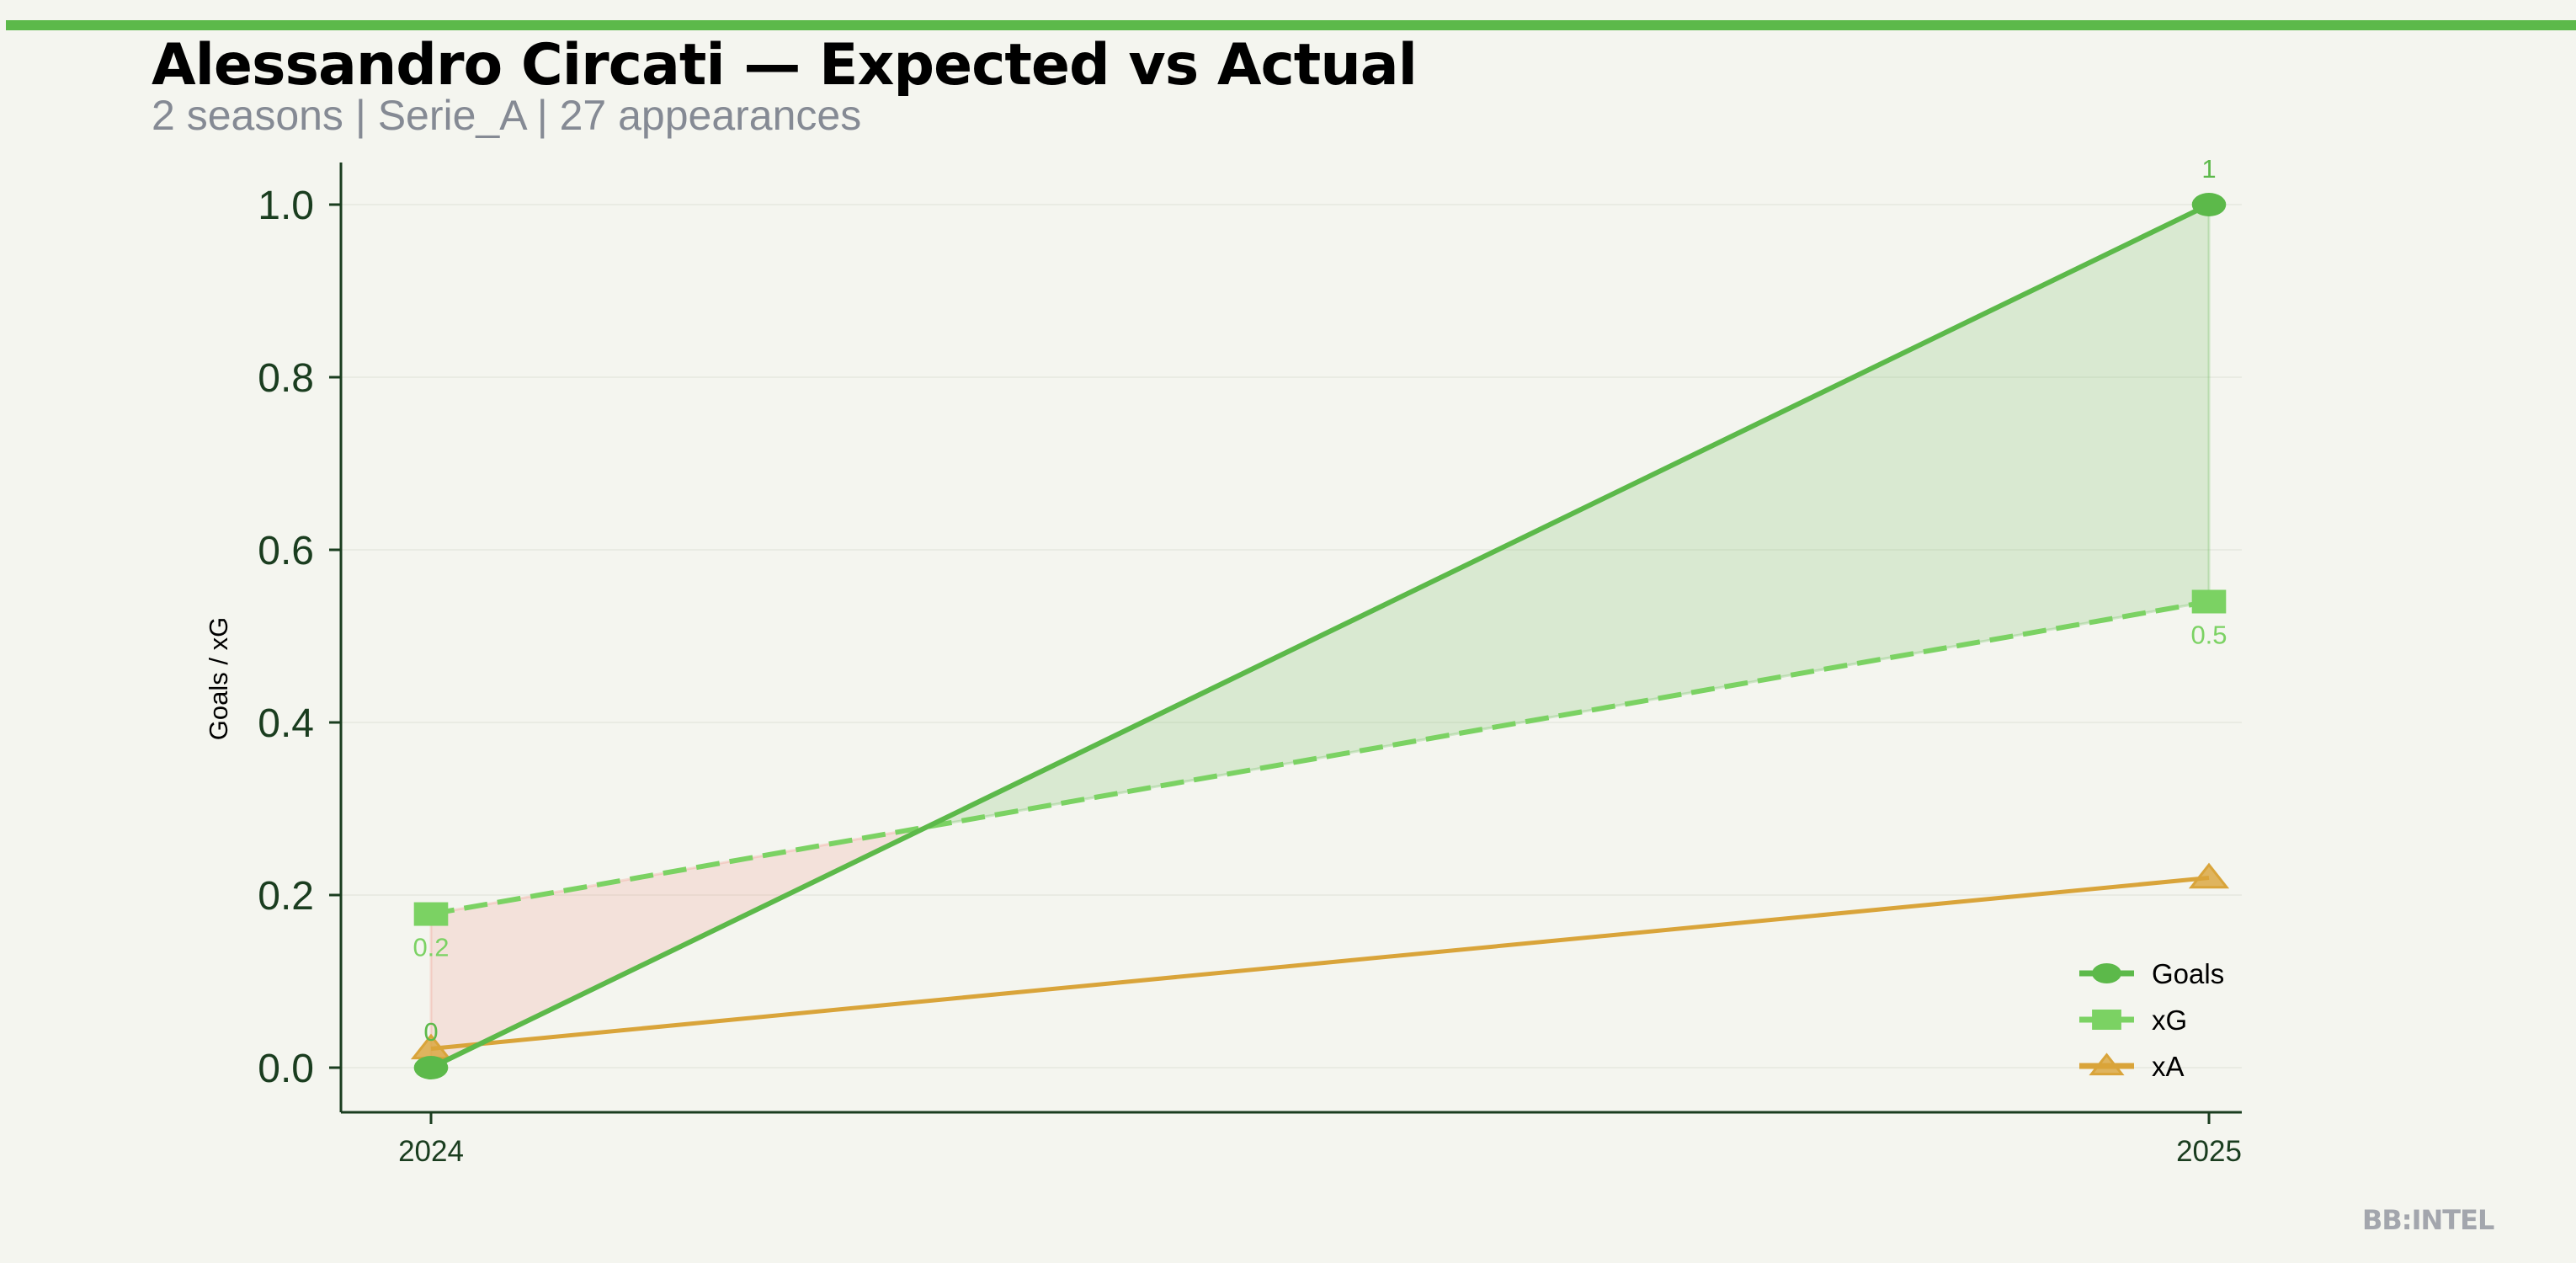  I want to click on y-tick-label: 0.0, so click(286, 1069).